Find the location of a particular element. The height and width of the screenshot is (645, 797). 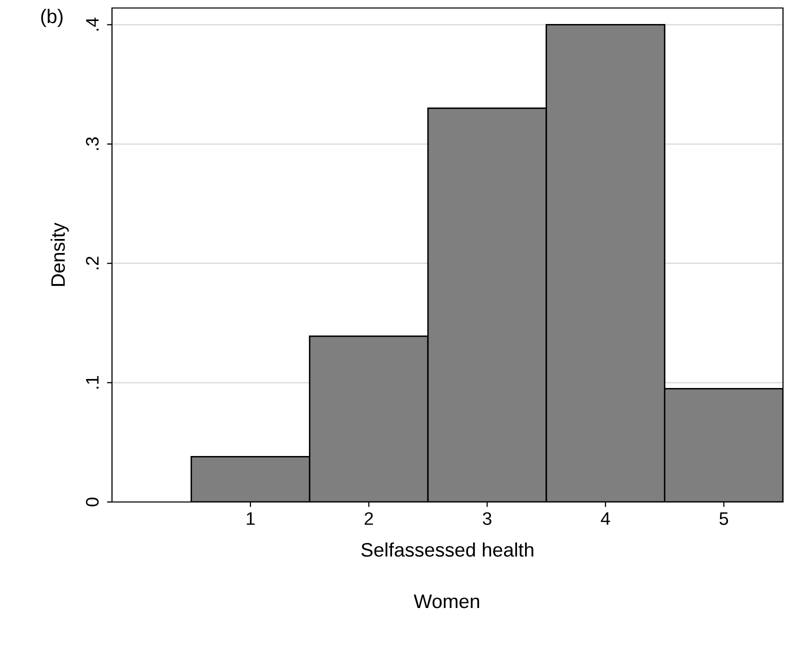

y-tick-label: .3 is located at coordinates (92, 143).